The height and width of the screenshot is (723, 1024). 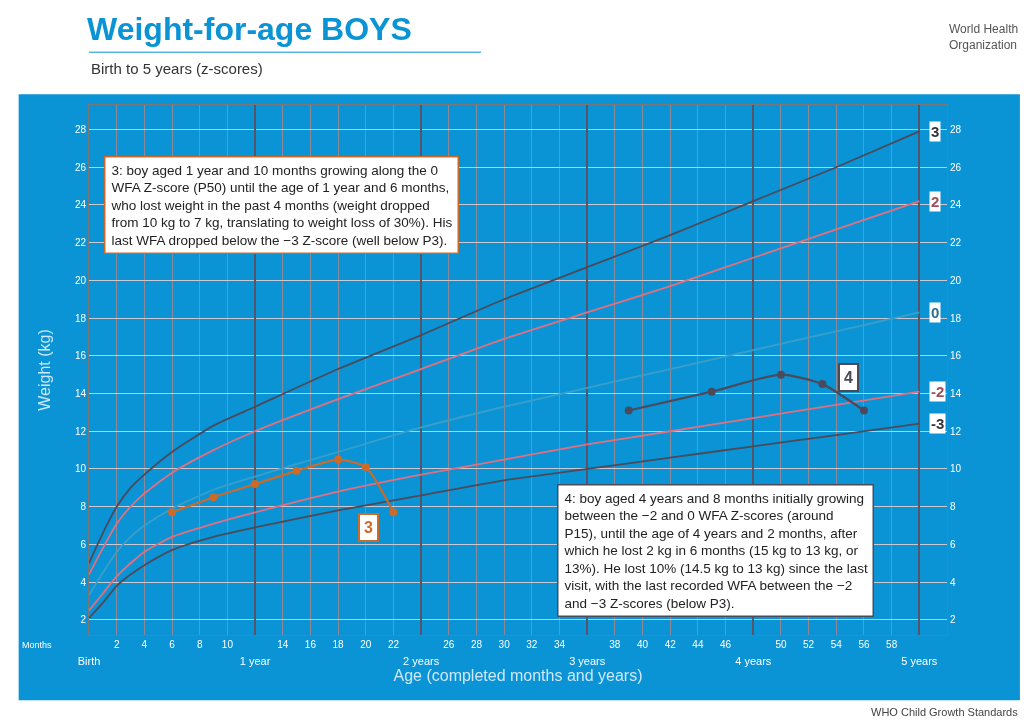 I want to click on x-tick-label: 20, so click(x=366, y=644).